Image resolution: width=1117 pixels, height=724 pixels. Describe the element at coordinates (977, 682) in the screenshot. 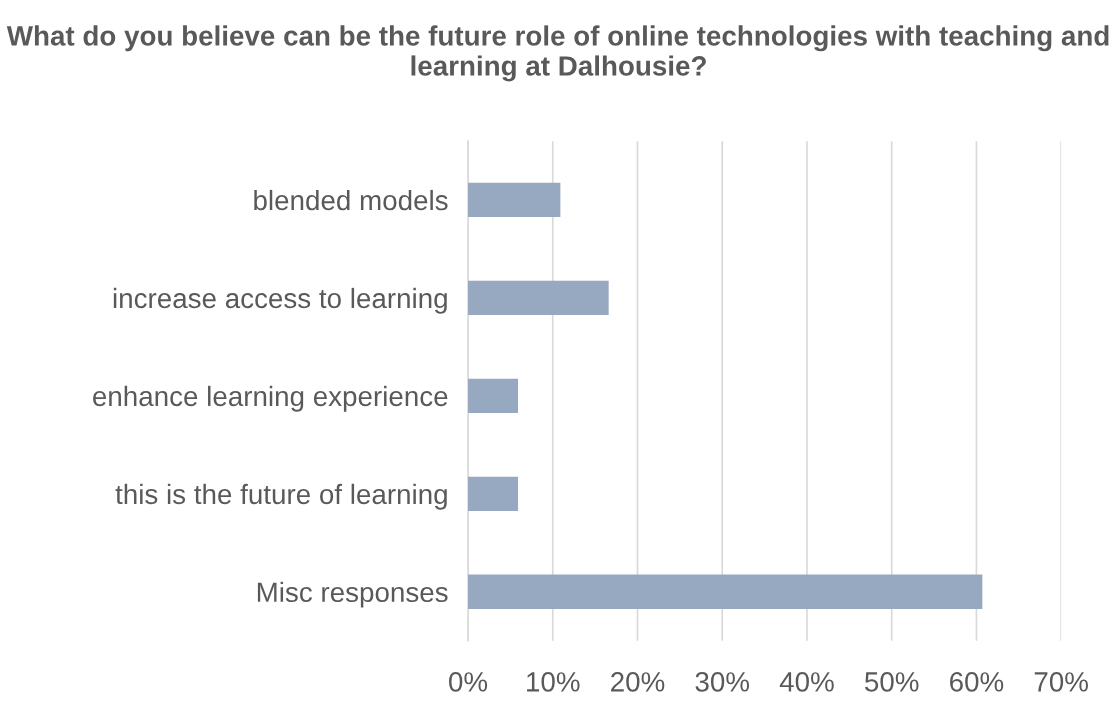

I see `x-tick-label: 60%` at that location.